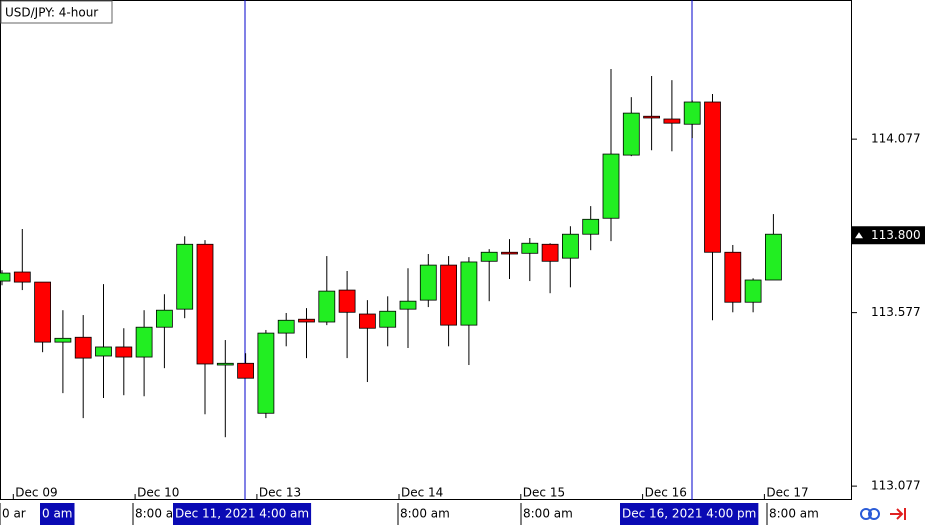 The height and width of the screenshot is (525, 925). I want to click on y-tick-label: 113.077, so click(896, 486).